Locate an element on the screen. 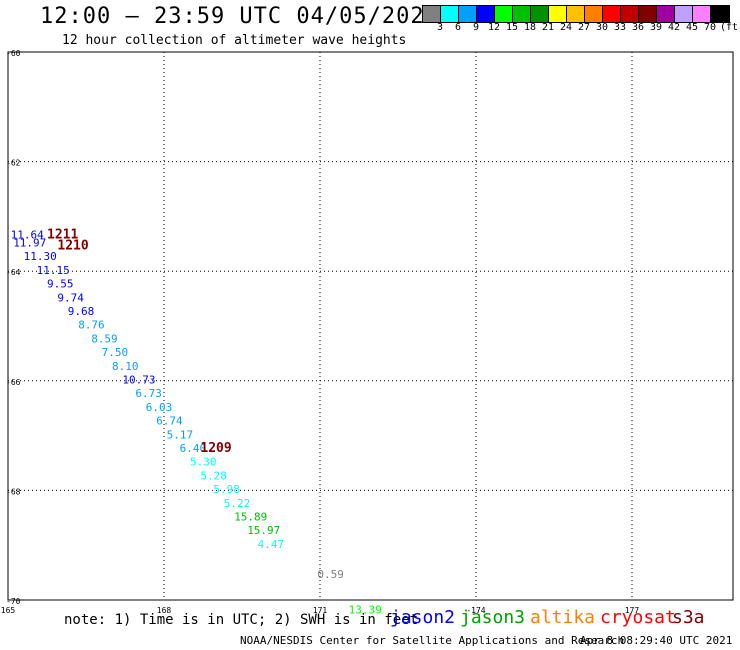 The height and width of the screenshot is (650, 740). wave-height-value: 5.30 is located at coordinates (203, 462).